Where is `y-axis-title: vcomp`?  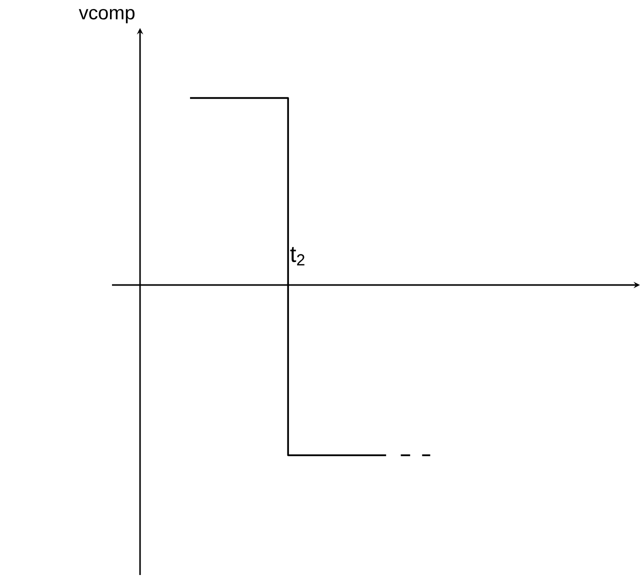
y-axis-title: vcomp is located at coordinates (106, 16).